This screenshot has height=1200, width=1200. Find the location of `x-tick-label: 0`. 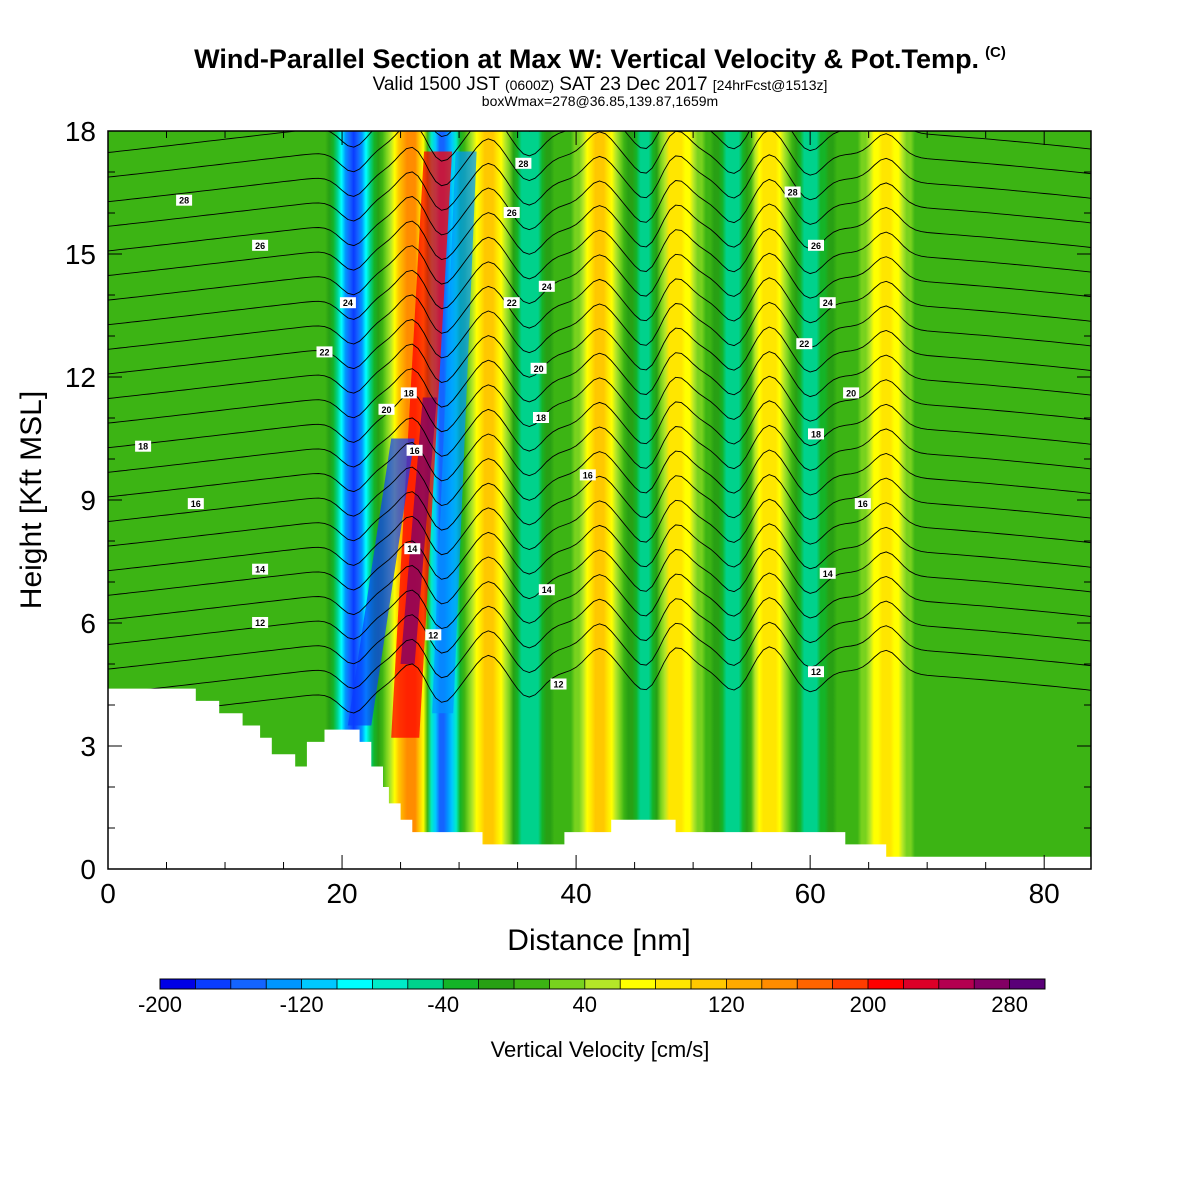

x-tick-label: 0 is located at coordinates (108, 893).